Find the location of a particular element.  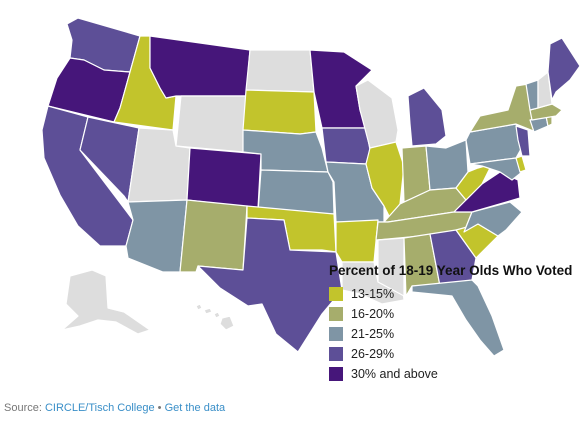

state-hi is located at coordinates (215, 317).